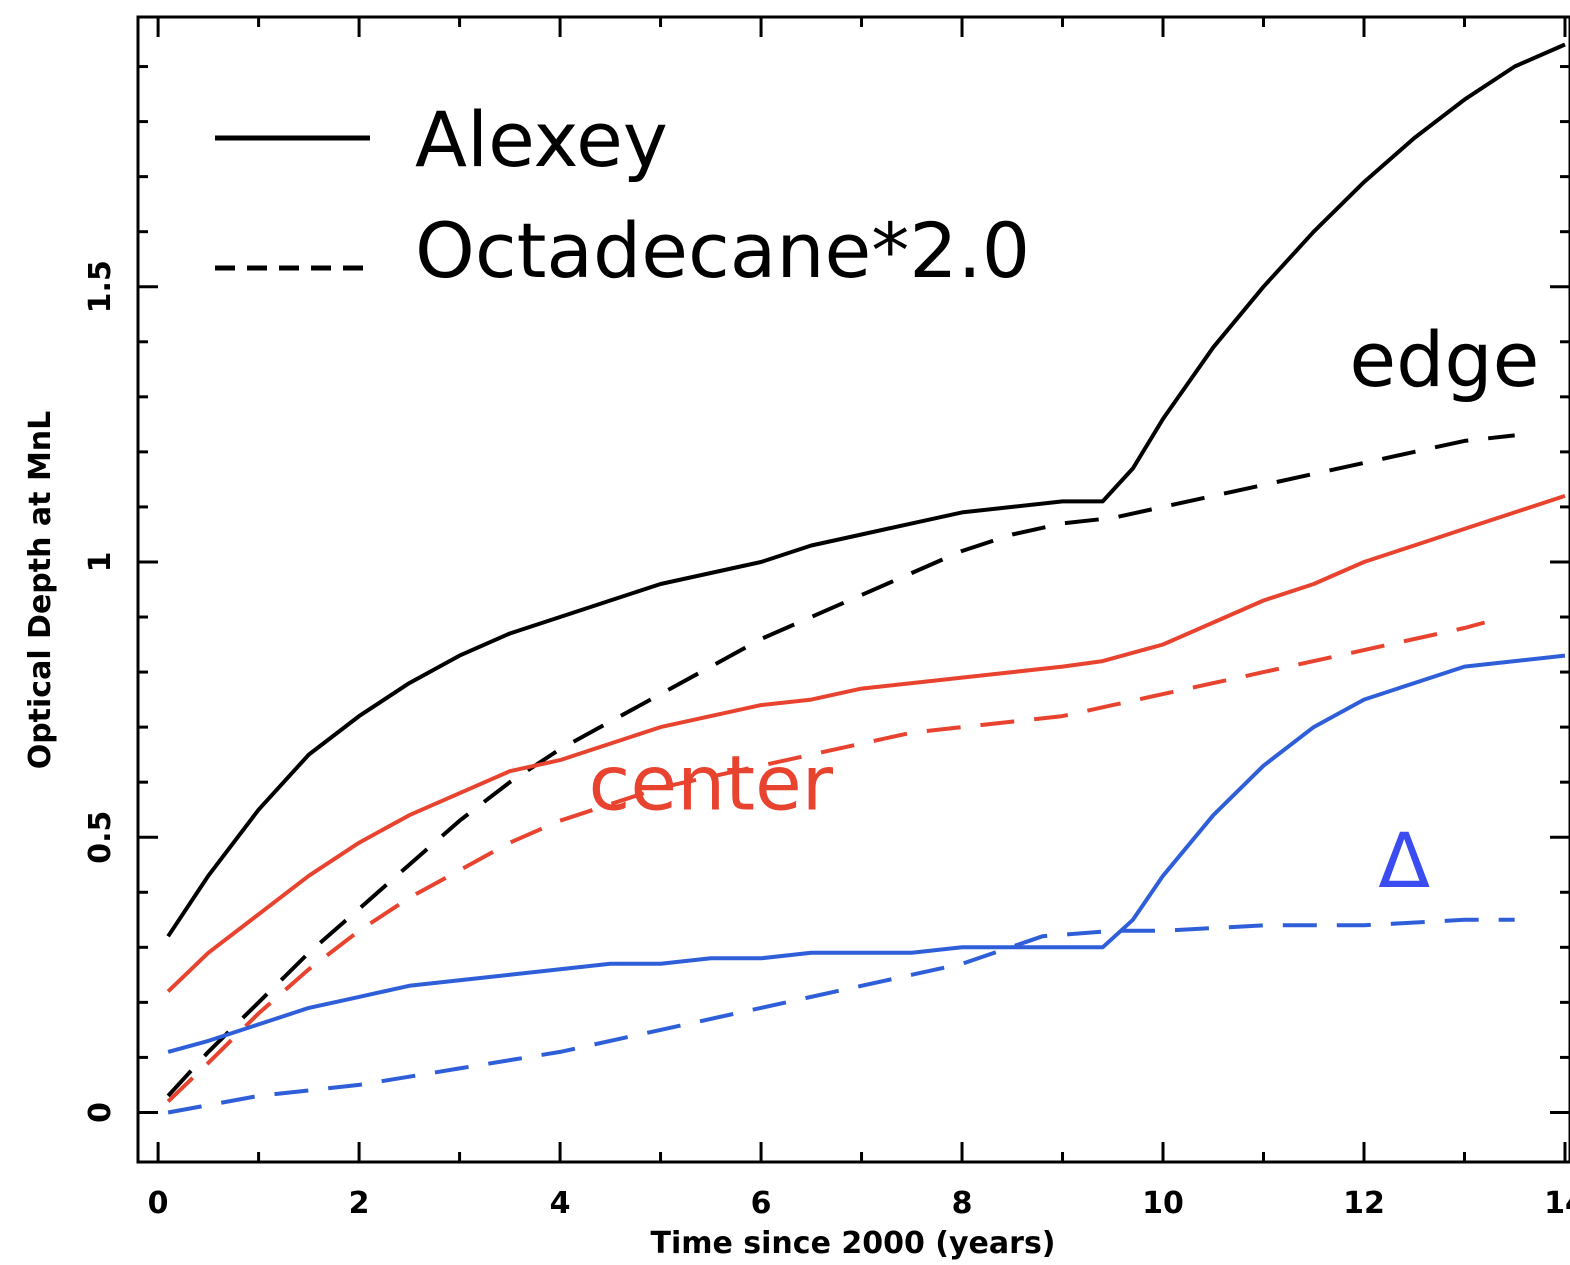 This screenshot has width=1570, height=1265. What do you see at coordinates (1163, 1203) in the screenshot?
I see `x-tick-label: 10` at bounding box center [1163, 1203].